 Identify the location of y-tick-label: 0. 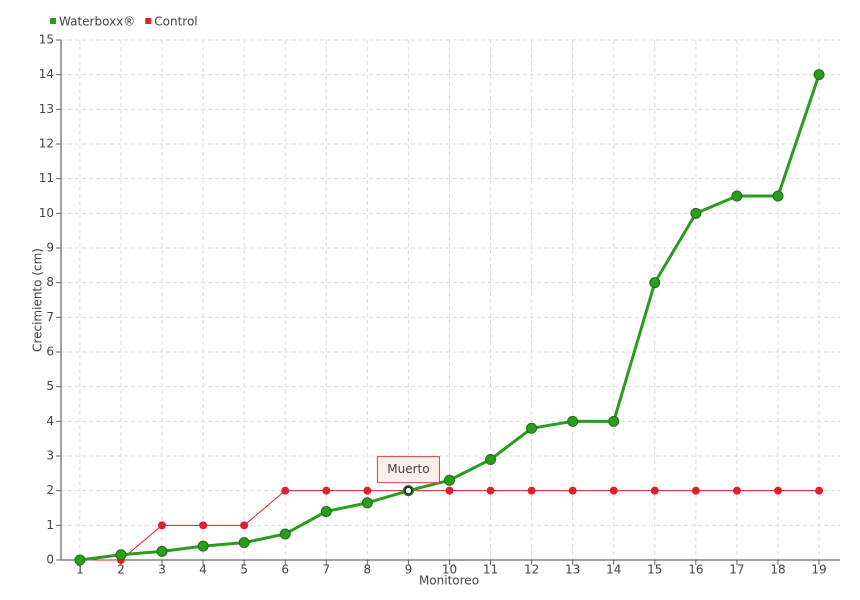
(50, 560).